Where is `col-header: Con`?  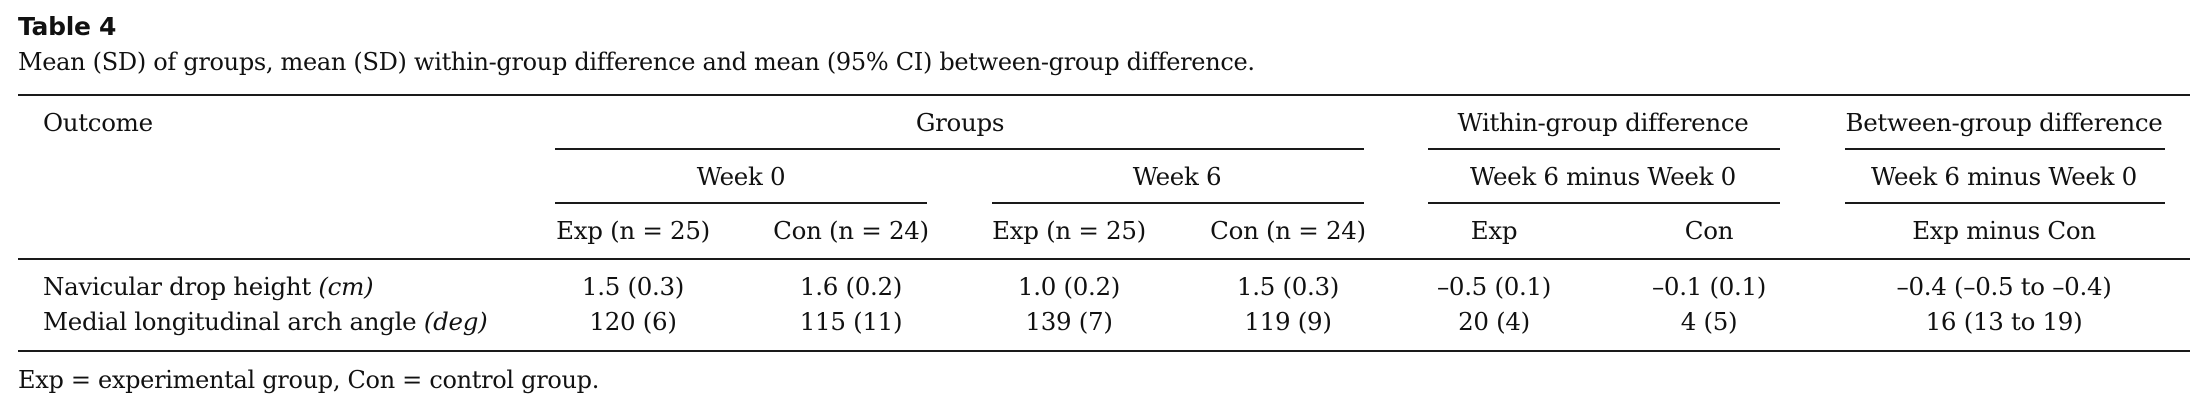 col-header: Con is located at coordinates (1709, 230).